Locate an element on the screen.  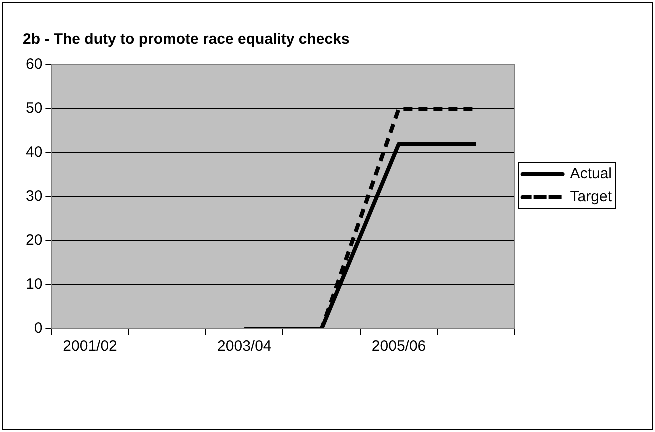
chart-title: 2b - The duty to promote race equality checks is located at coordinates (186, 39).